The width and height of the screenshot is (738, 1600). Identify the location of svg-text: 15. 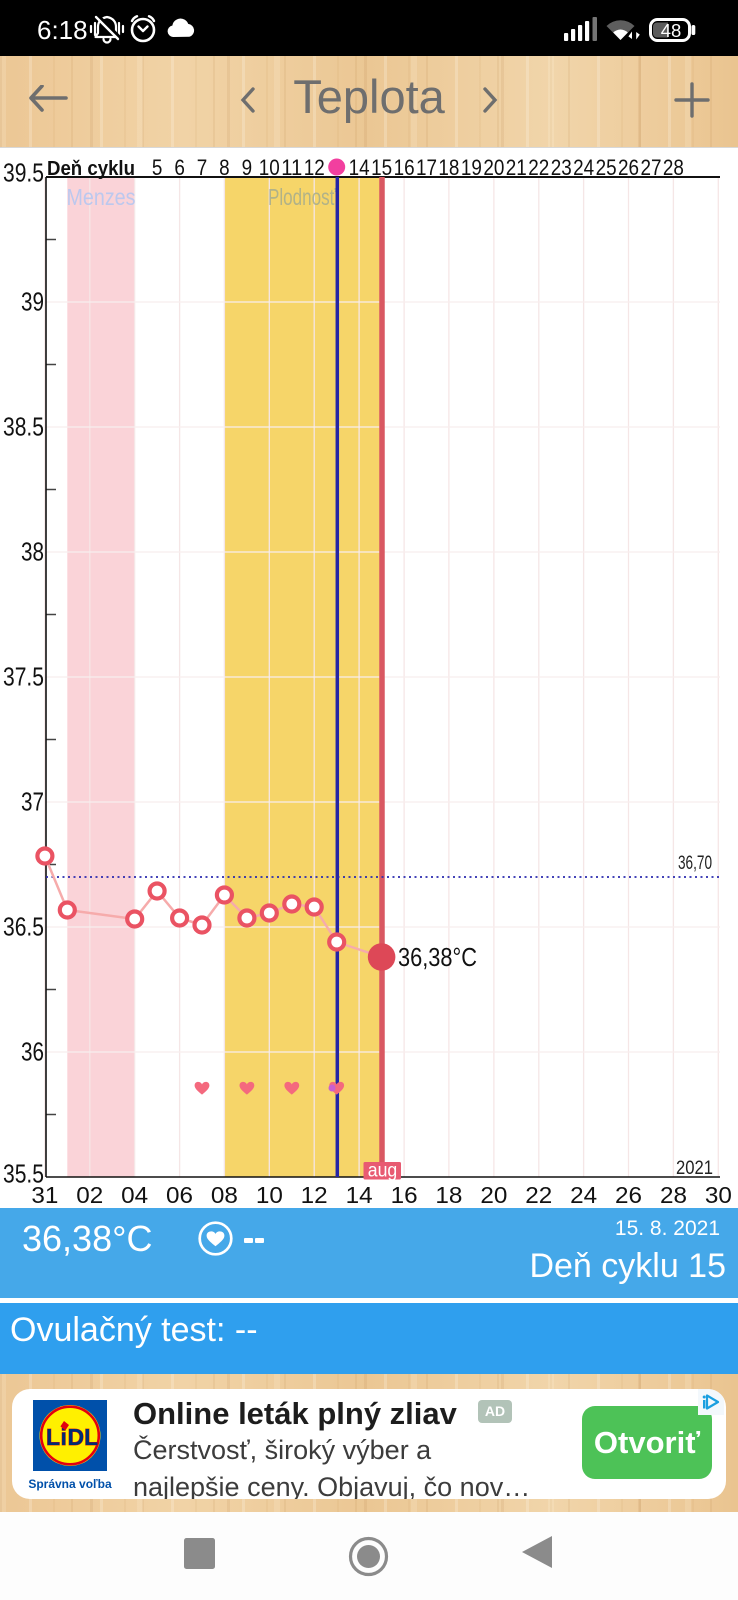
(381, 167).